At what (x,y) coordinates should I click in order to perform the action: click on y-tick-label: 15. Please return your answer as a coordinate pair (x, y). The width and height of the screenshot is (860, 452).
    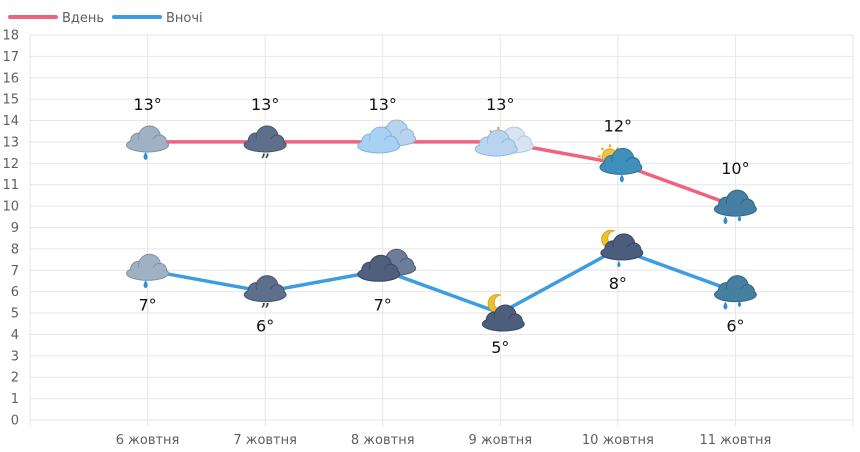
    Looking at the image, I should click on (10, 100).